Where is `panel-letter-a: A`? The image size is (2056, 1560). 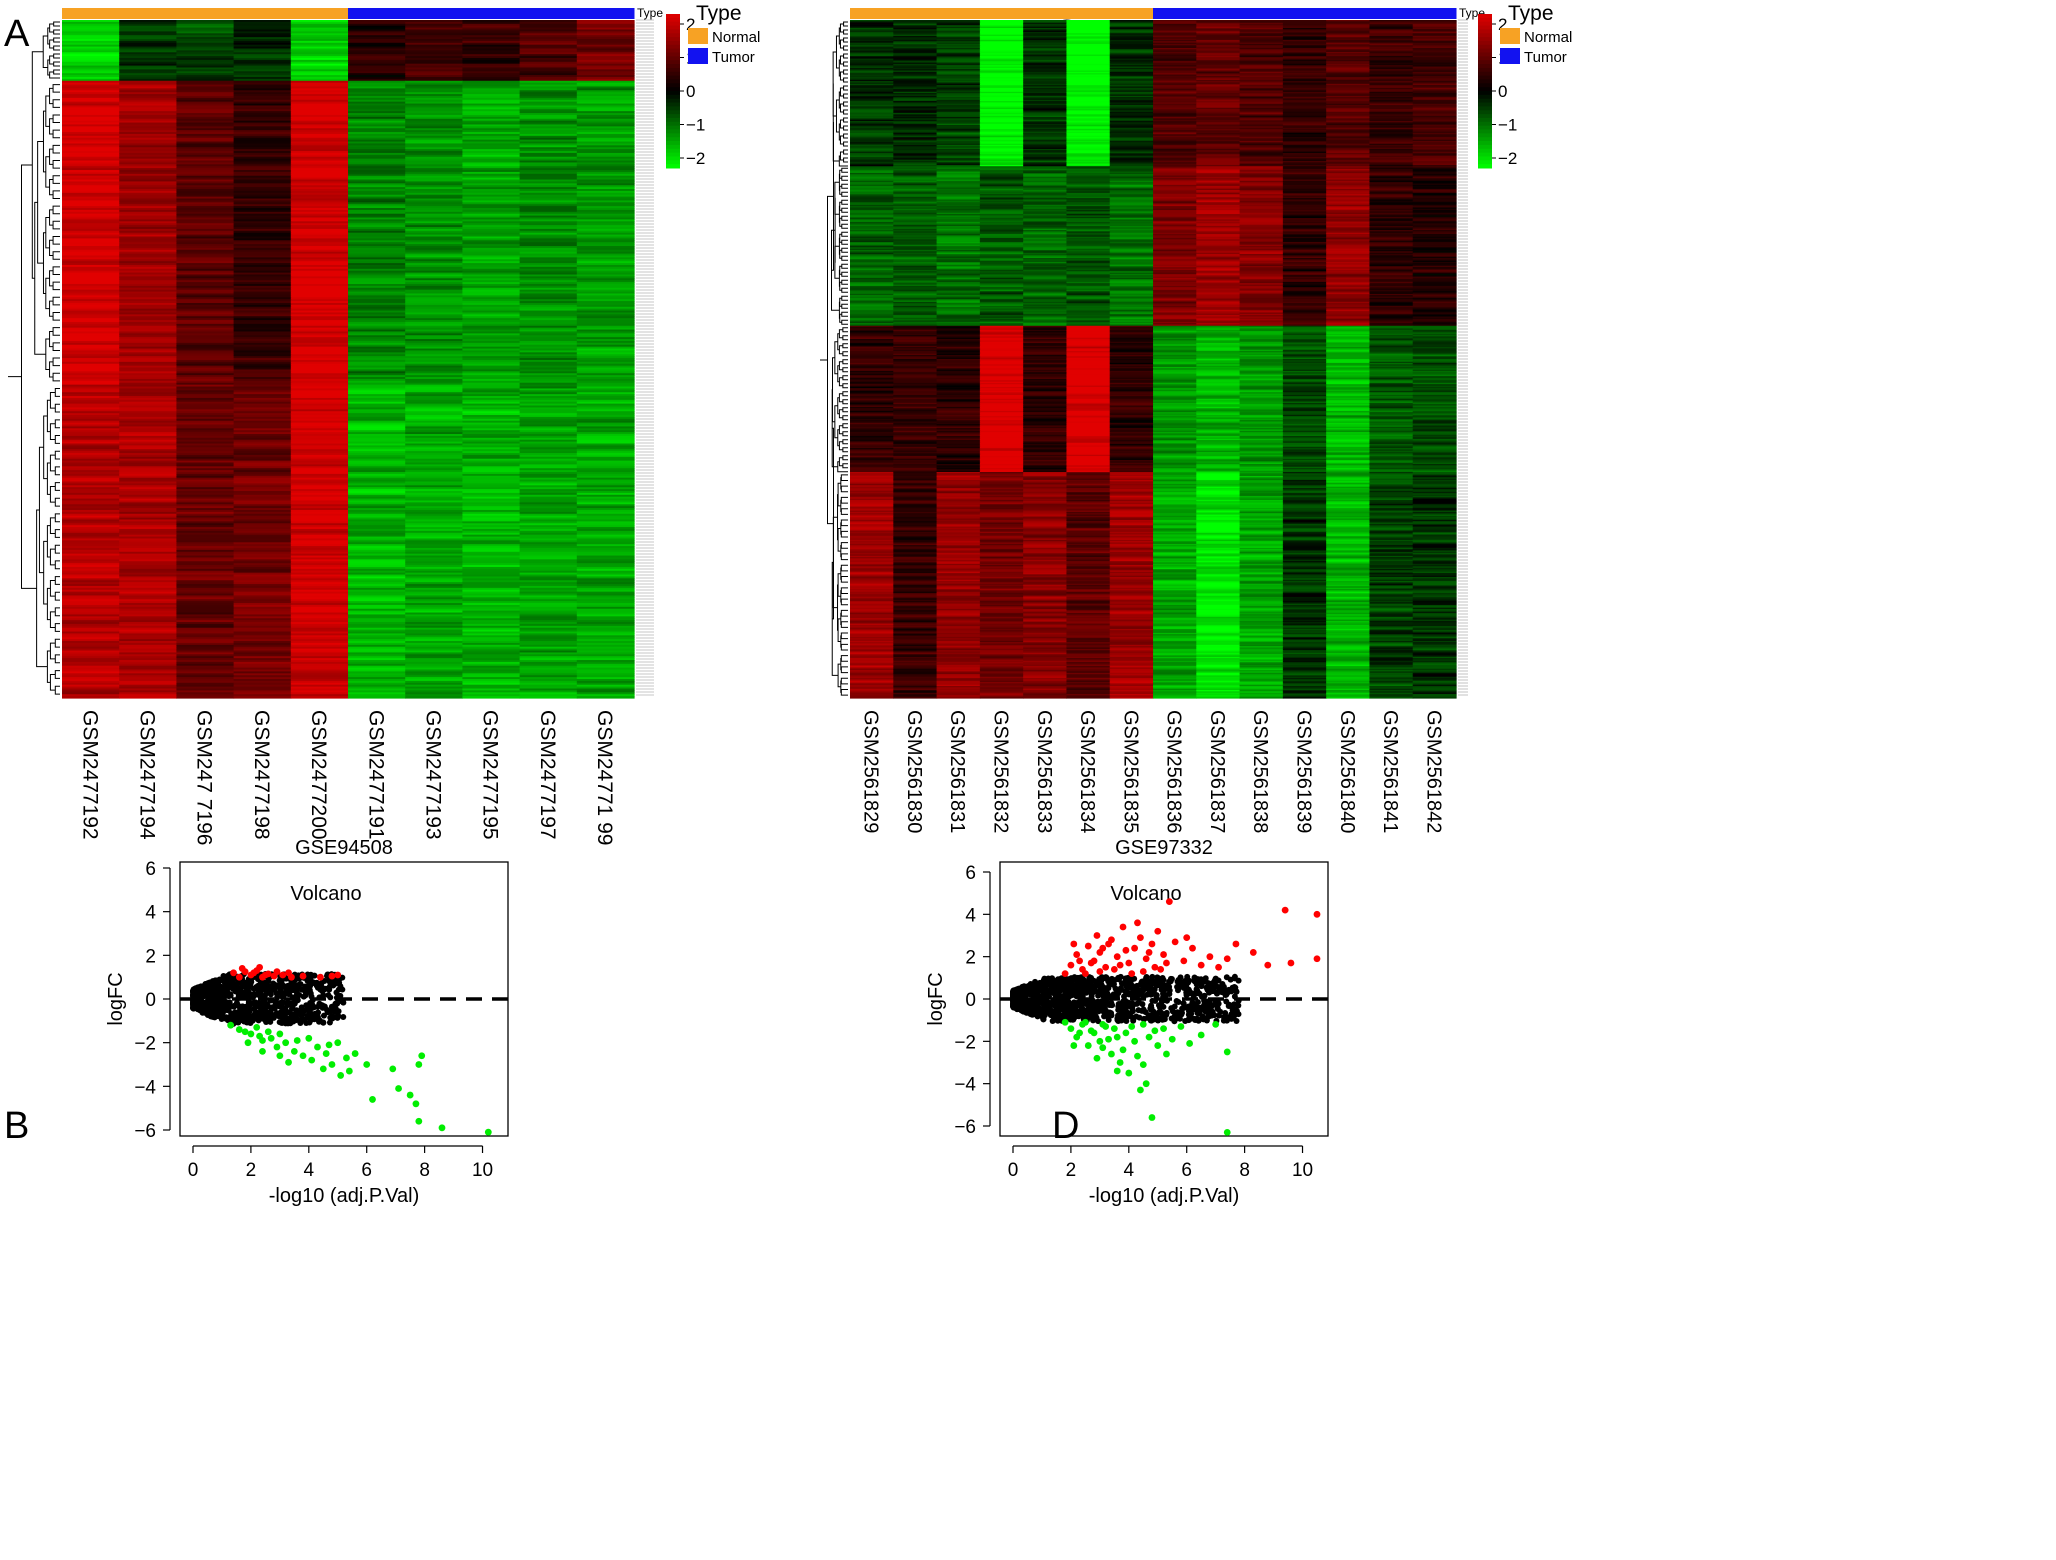
panel-letter-a: A is located at coordinates (17, 34).